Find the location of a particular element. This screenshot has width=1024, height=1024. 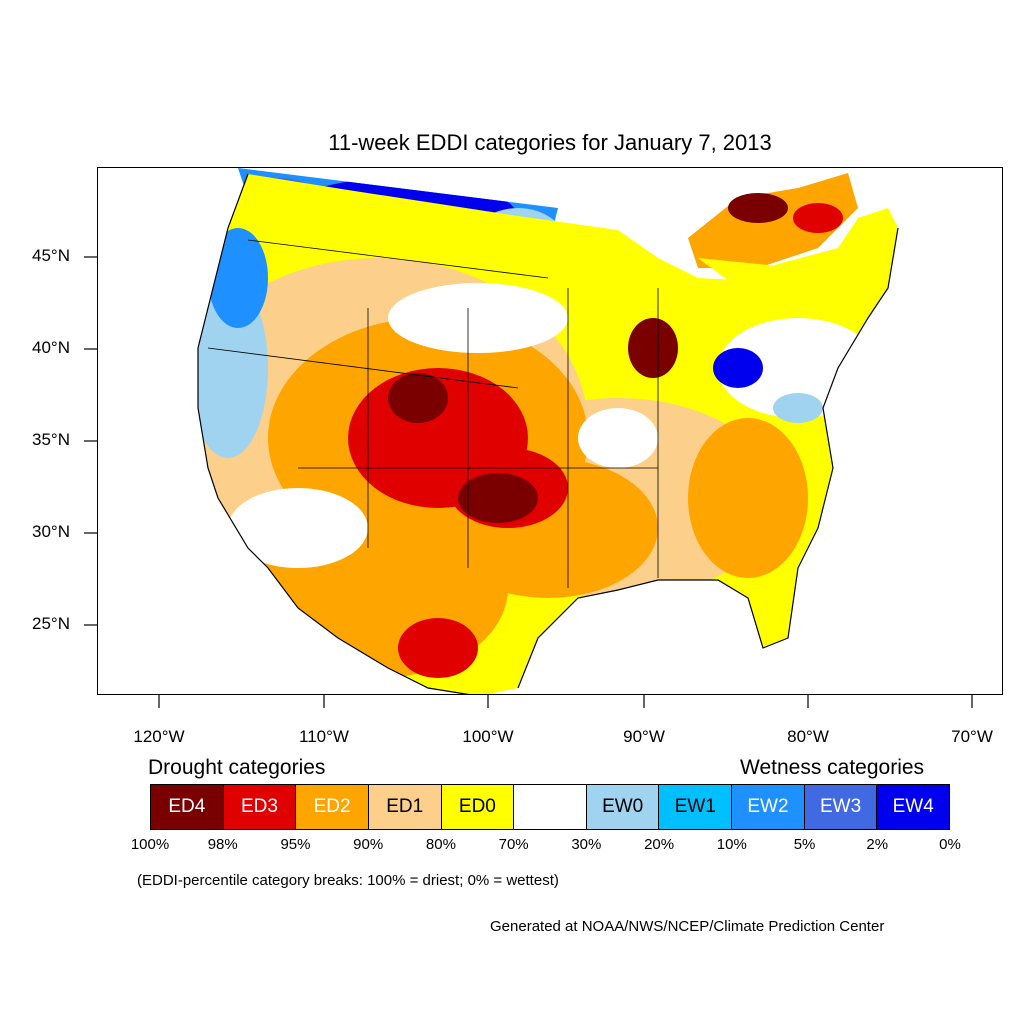

x-tick-label: 110°W is located at coordinates (324, 736).